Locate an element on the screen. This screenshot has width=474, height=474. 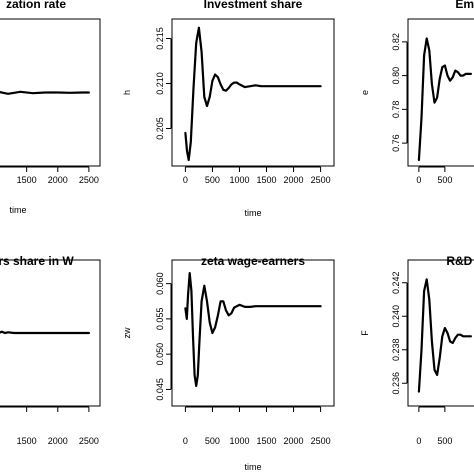
chart-title: rs share in W is located at coordinates (37, 261).